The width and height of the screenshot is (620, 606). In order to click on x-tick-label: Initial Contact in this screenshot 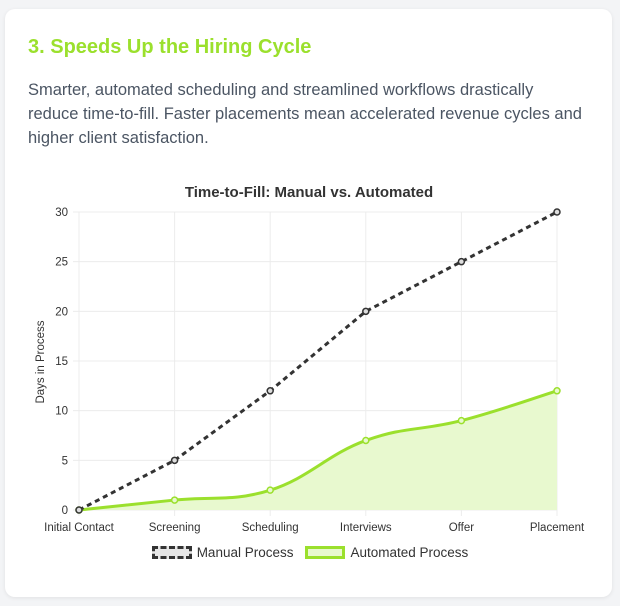, I will do `click(79, 528)`.